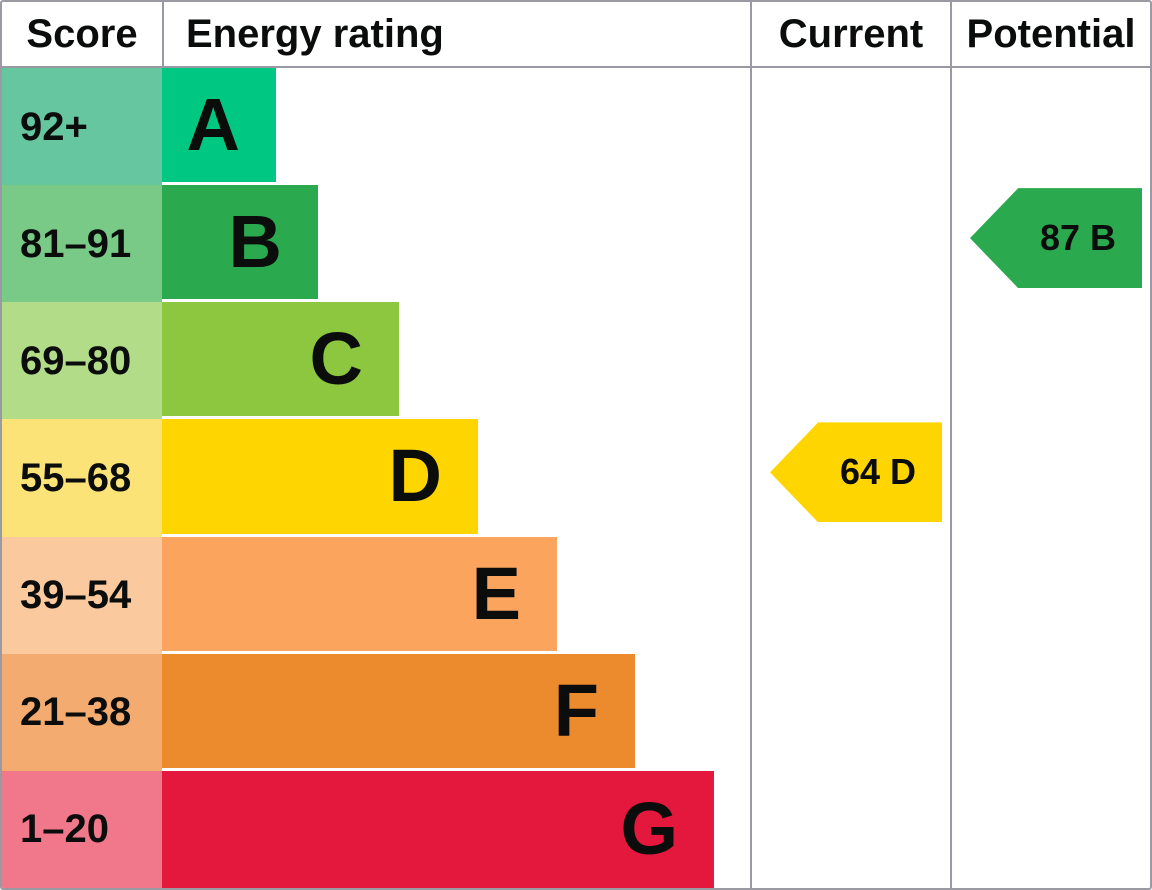 This screenshot has width=1152, height=890. I want to click on header-score-label: Score, so click(82, 34).